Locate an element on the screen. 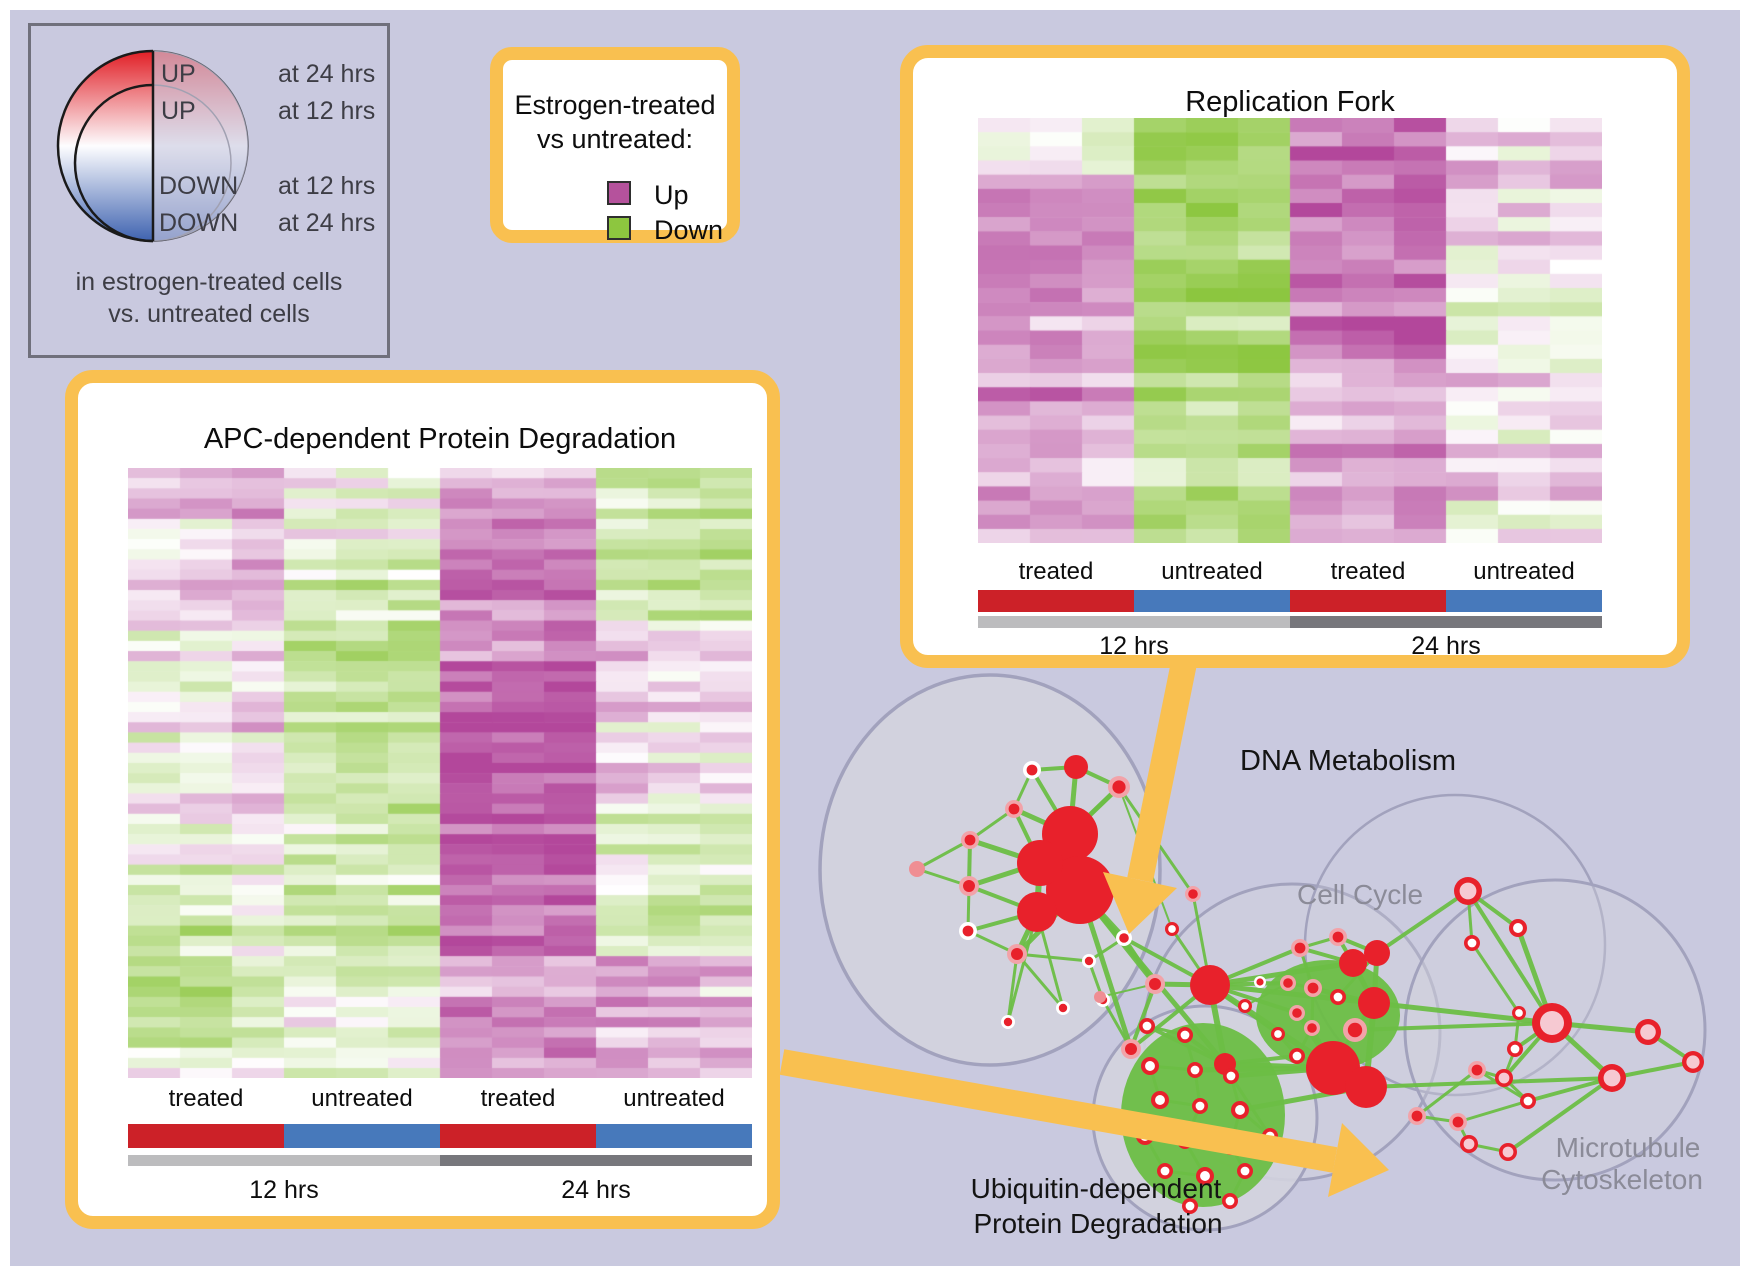 The image size is (1750, 1279). ring-dir-down24: DOWN is located at coordinates (199, 223).